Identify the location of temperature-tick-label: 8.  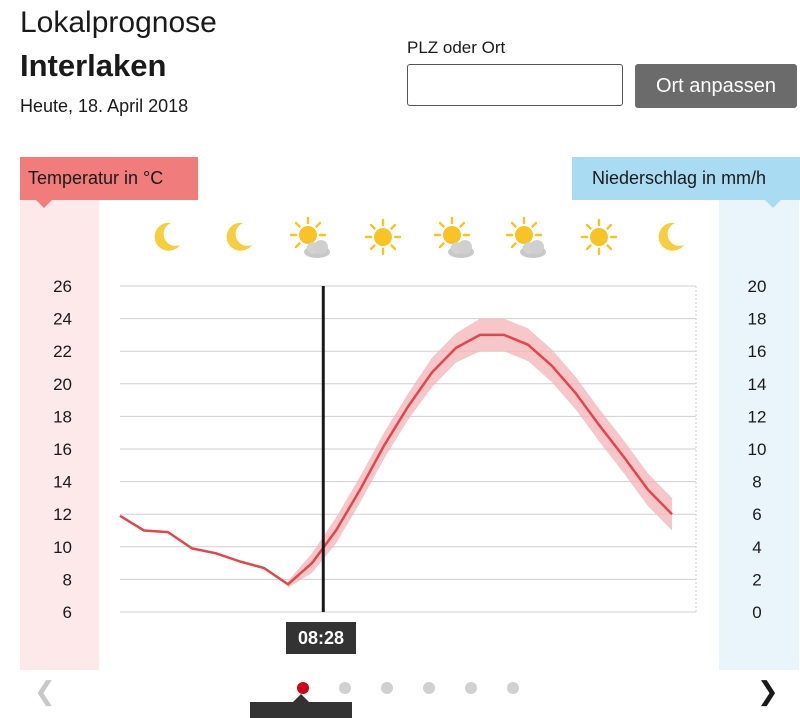
(67, 579).